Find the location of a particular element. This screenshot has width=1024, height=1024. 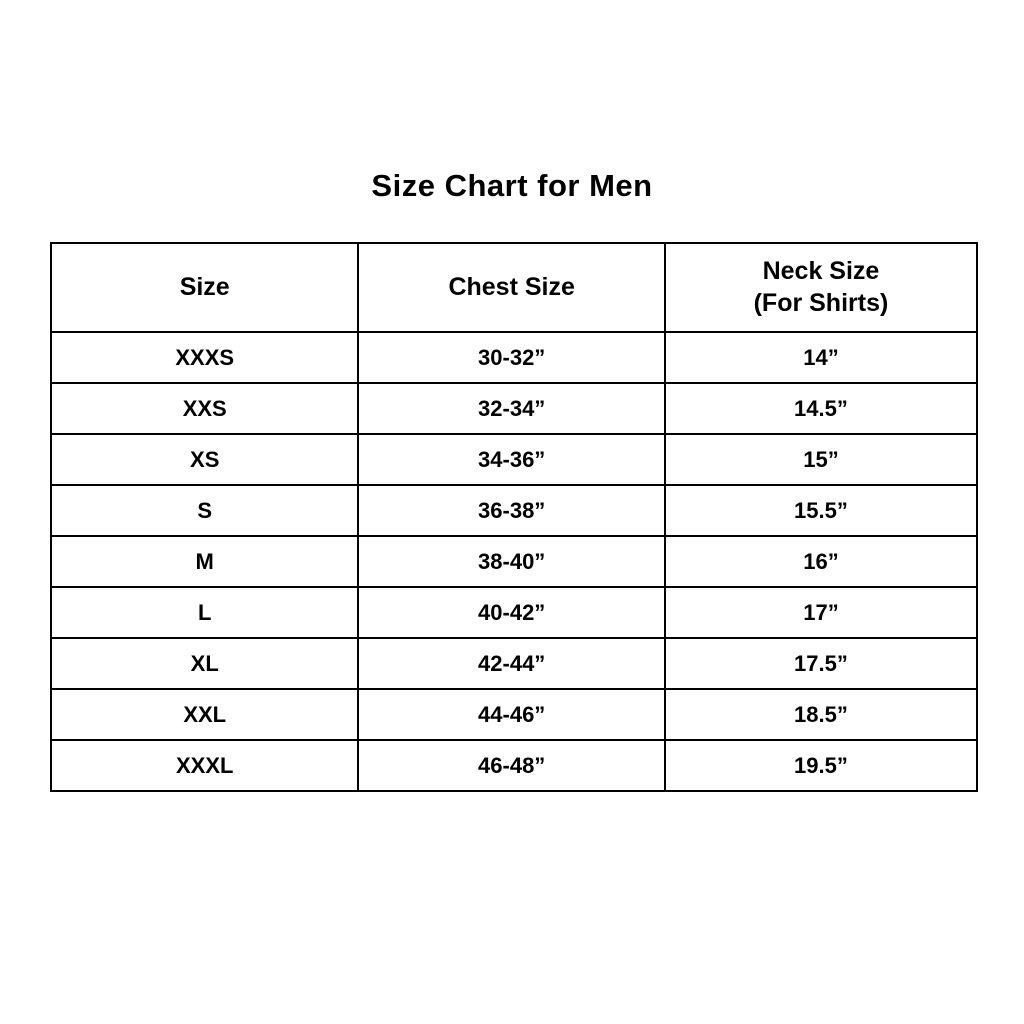

neck-size-cell: 18.5” is located at coordinates (821, 714).